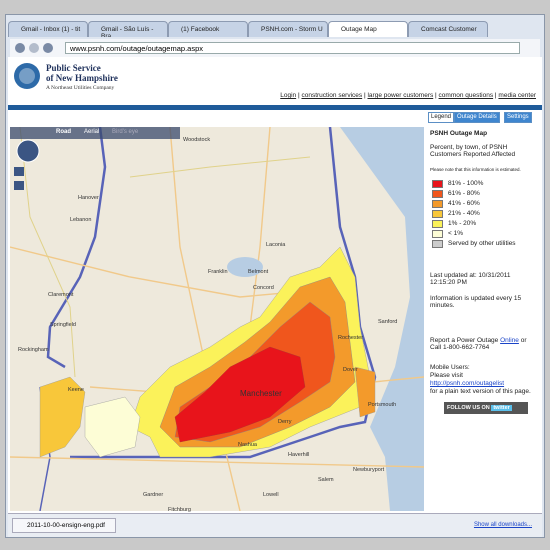 The width and height of the screenshot is (550, 550). I want to click on nav-link: Login, so click(288, 95).